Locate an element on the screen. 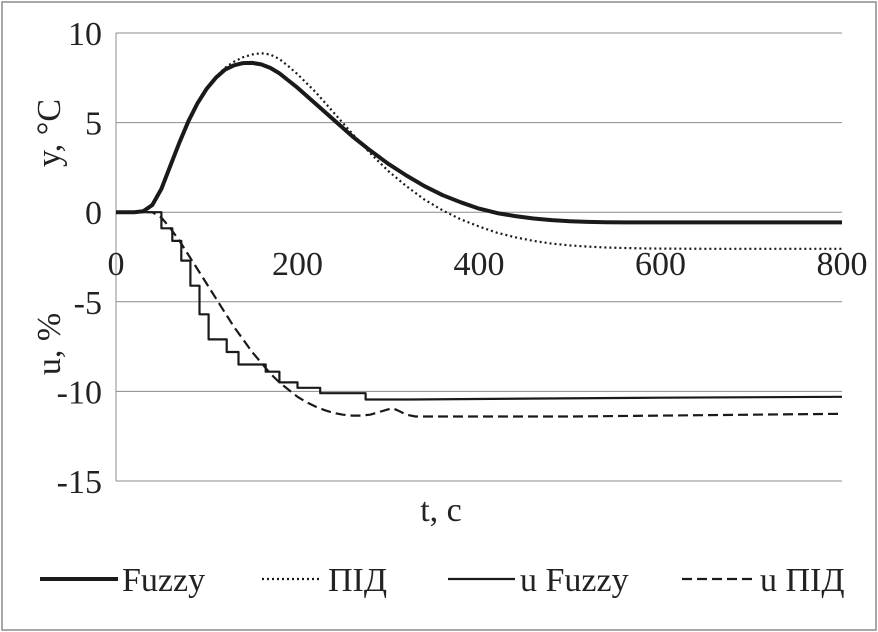 The height and width of the screenshot is (632, 878). y-tick-label: -15 is located at coordinates (79, 482).